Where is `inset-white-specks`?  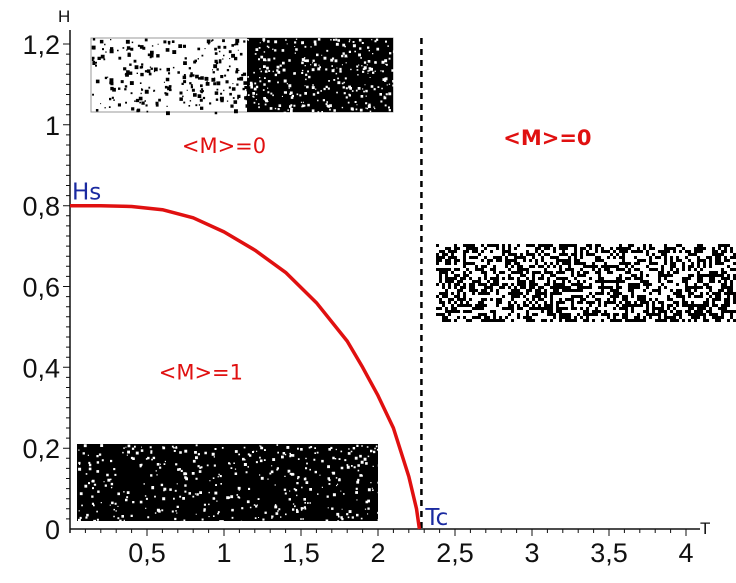 inset-white-specks is located at coordinates (229, 484).